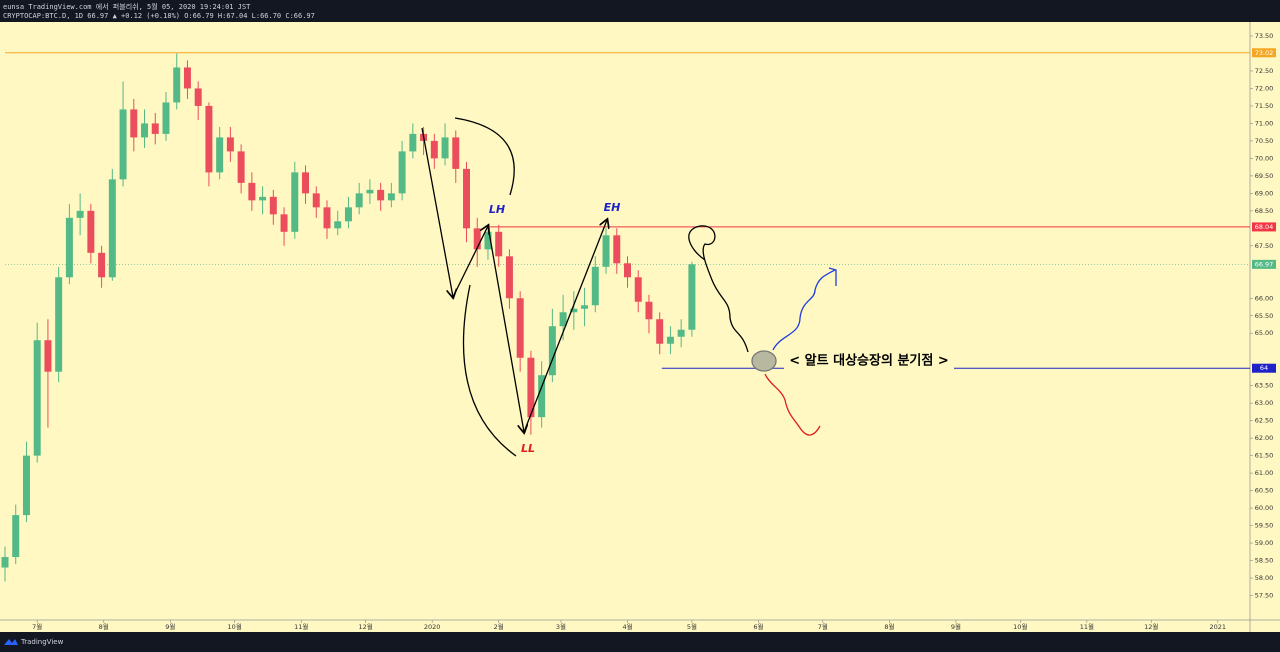 This screenshot has width=1280, height=652. I want to click on y-tick-label: 65.00, so click(1264, 333).